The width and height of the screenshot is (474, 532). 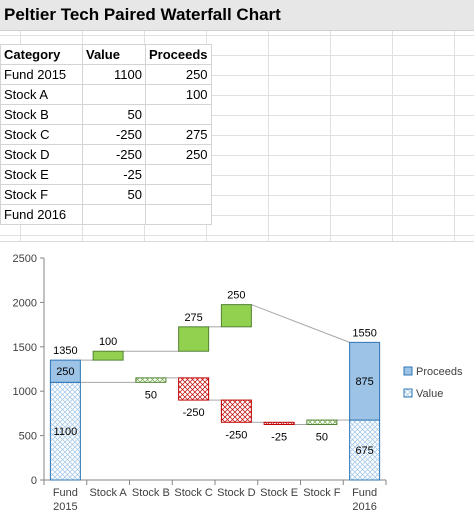 I want to click on header-value: Value, so click(x=114, y=54).